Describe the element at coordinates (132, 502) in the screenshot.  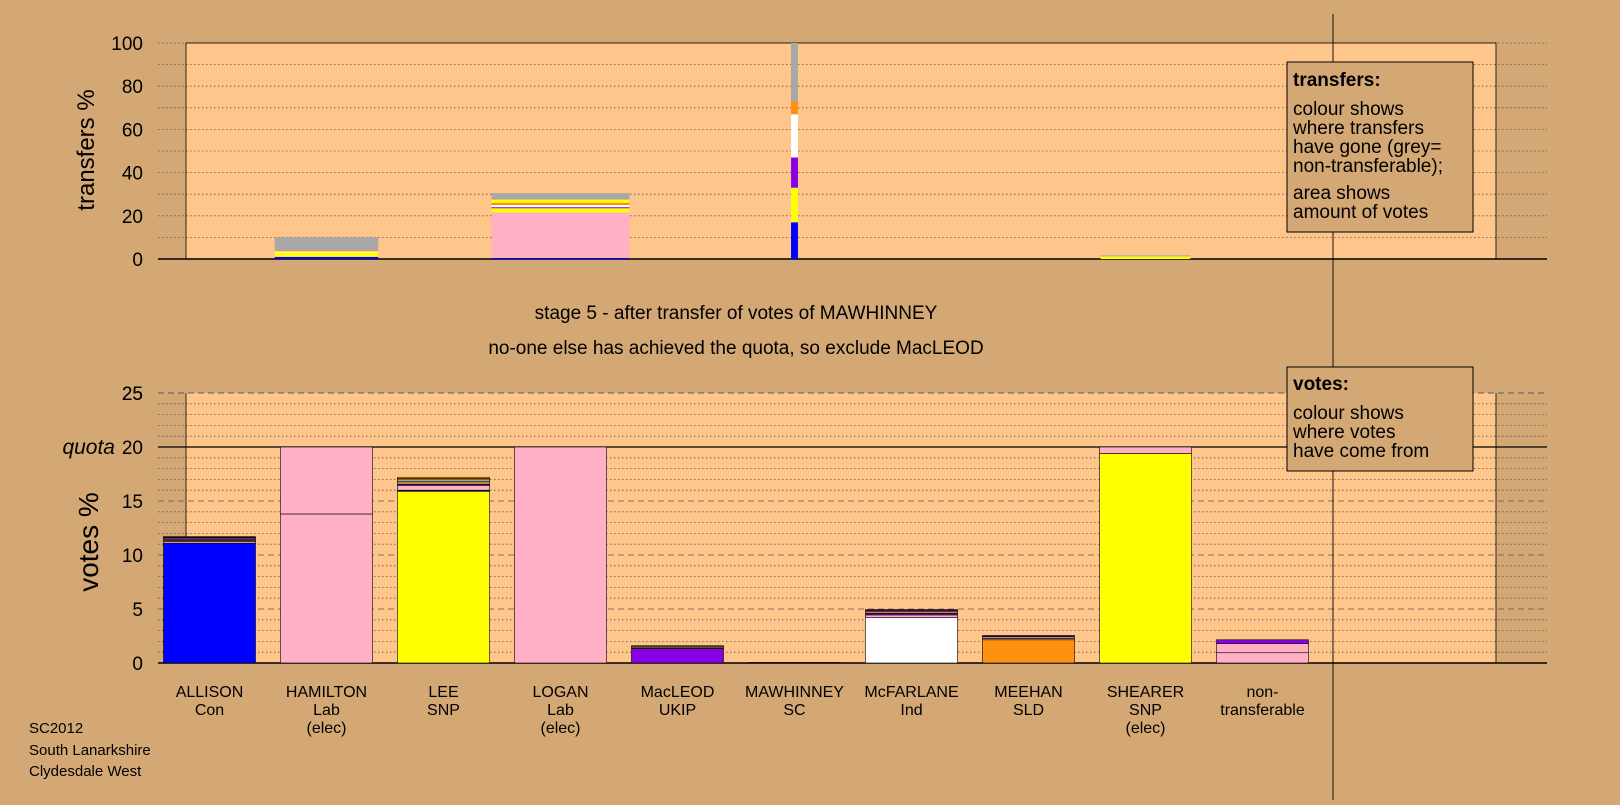
I see `y-tick-label: 15` at that location.